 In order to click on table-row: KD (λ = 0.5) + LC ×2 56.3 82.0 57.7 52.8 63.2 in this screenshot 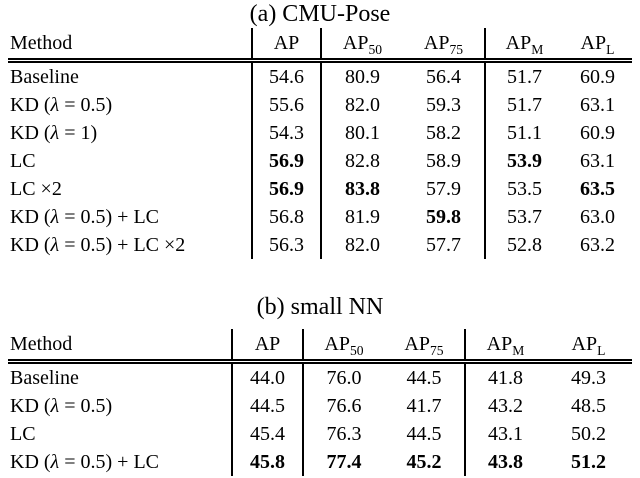, I will do `click(320, 245)`.